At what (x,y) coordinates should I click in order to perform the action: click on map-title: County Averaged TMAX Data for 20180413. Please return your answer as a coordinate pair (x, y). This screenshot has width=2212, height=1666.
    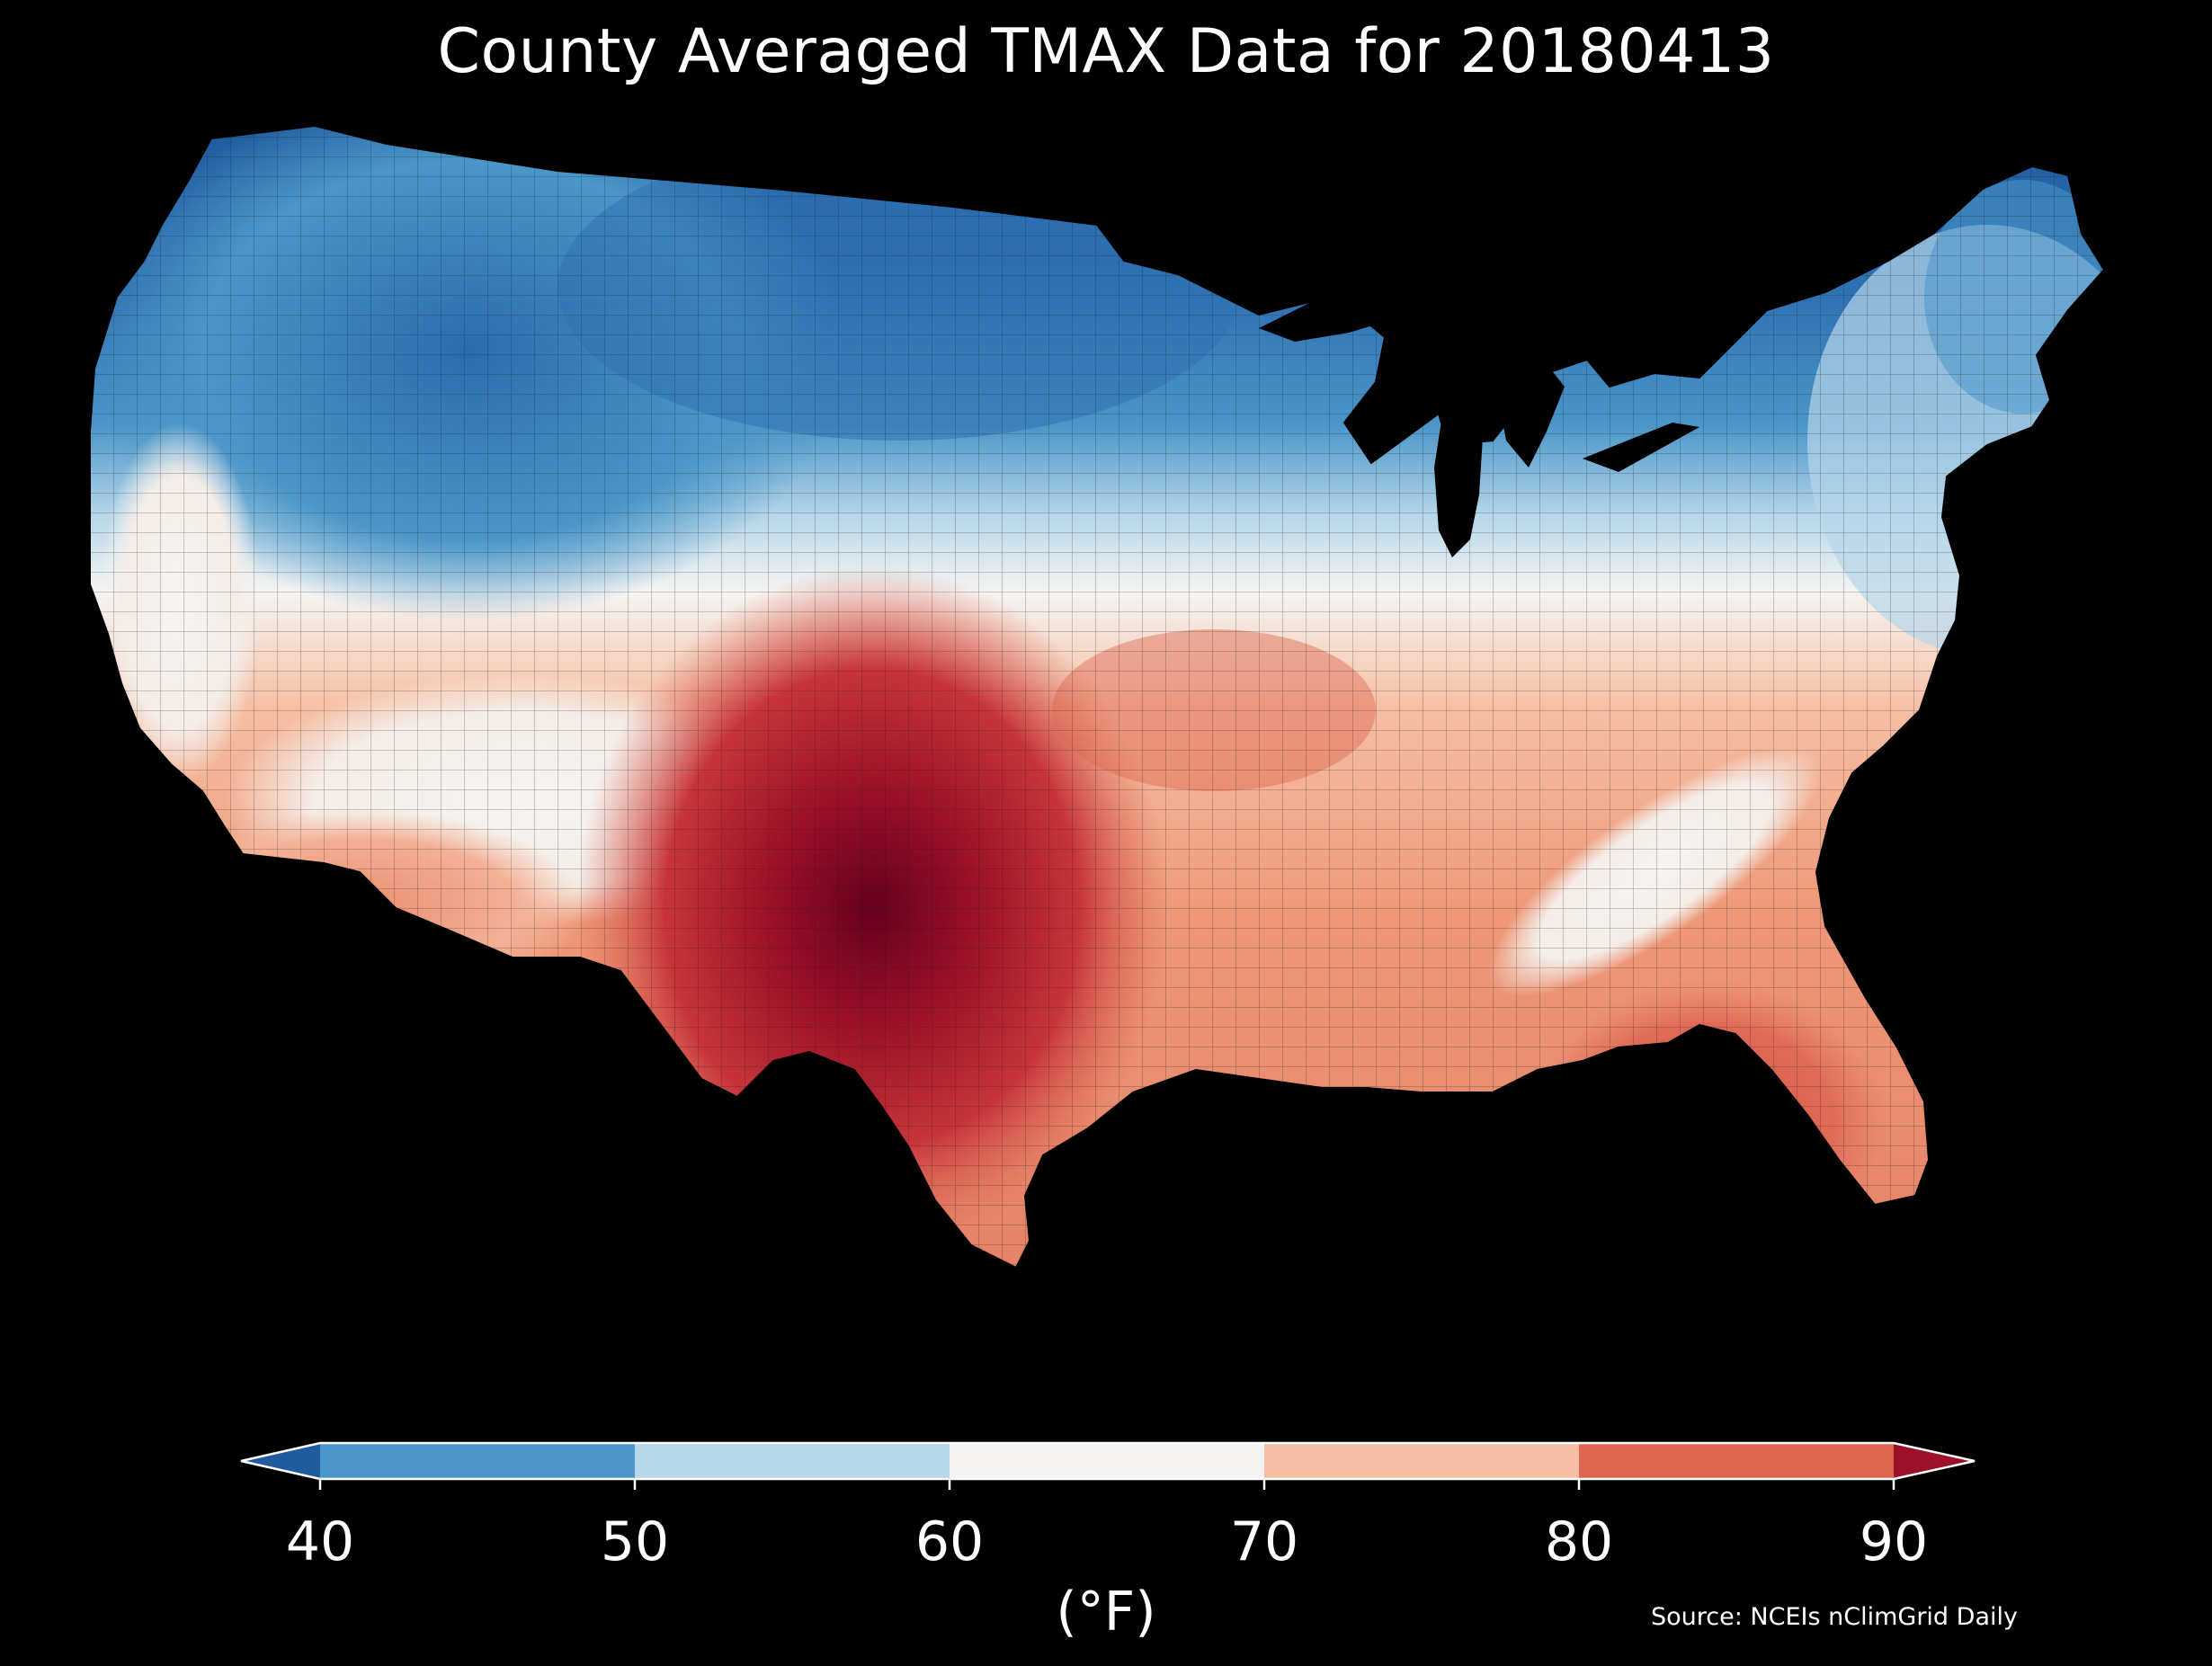
    Looking at the image, I should click on (1106, 51).